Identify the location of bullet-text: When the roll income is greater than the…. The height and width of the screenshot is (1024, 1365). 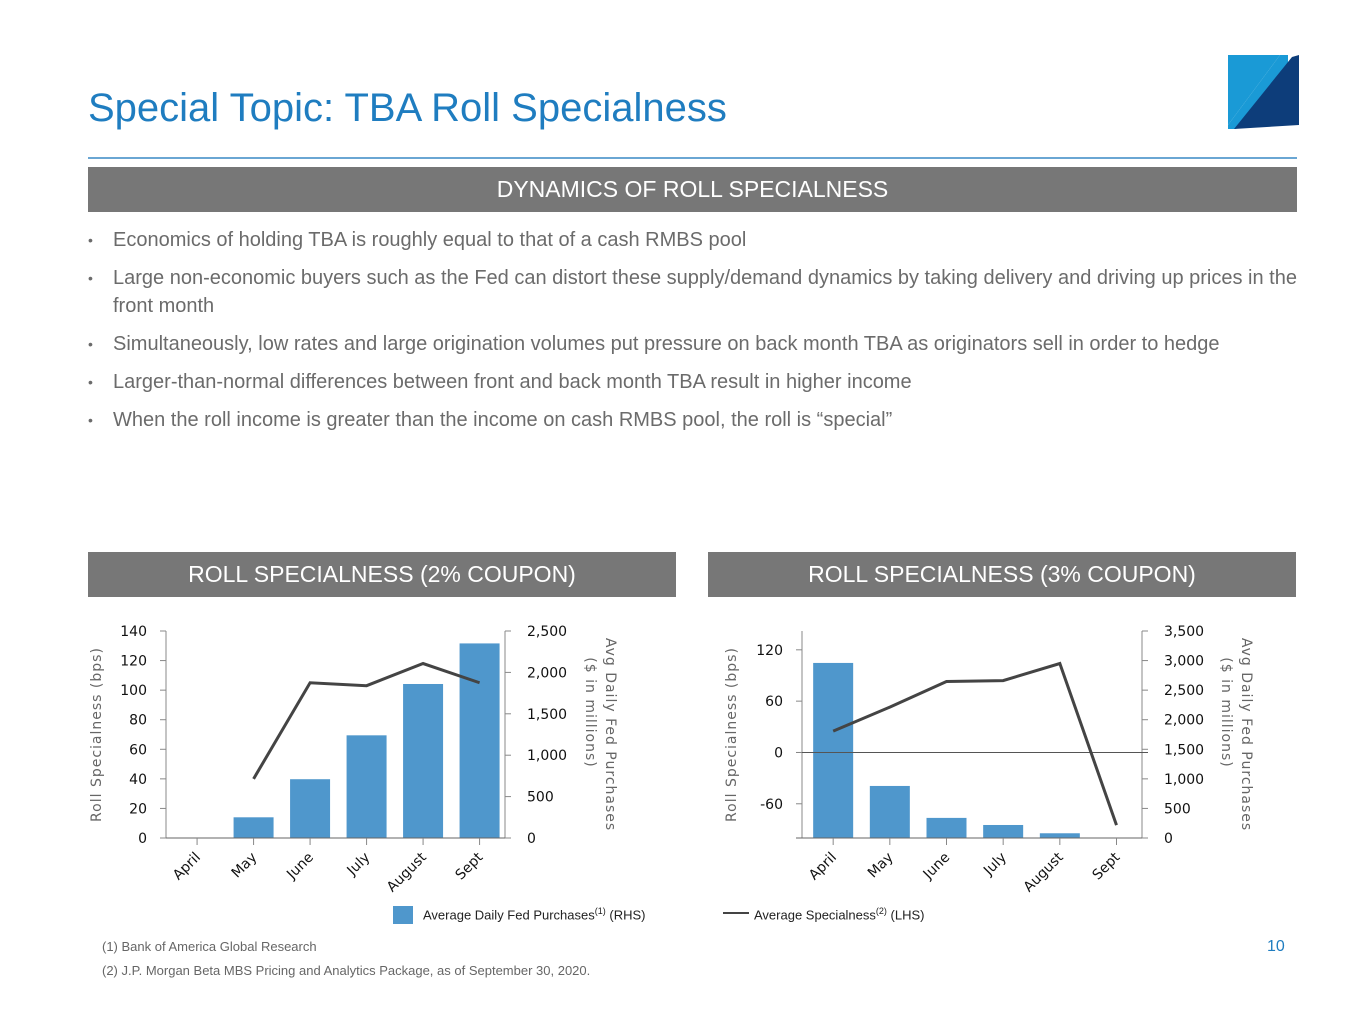
(503, 420).